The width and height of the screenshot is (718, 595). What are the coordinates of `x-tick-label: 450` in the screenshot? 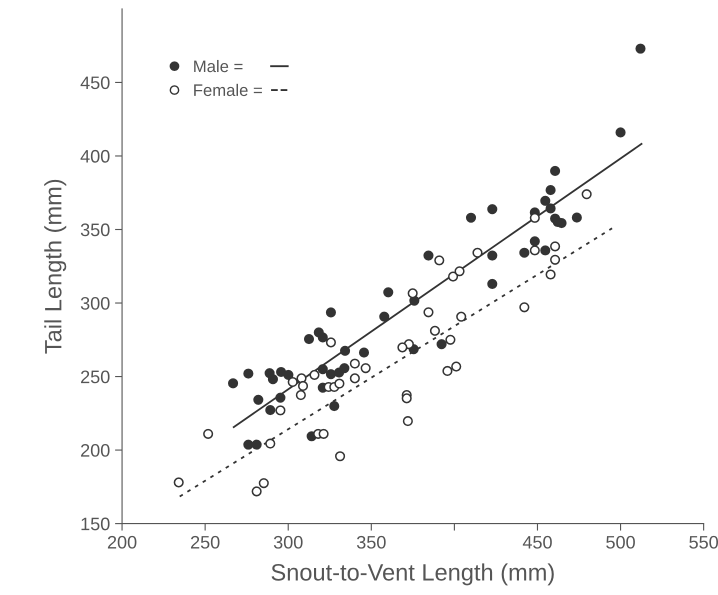 It's located at (537, 542).